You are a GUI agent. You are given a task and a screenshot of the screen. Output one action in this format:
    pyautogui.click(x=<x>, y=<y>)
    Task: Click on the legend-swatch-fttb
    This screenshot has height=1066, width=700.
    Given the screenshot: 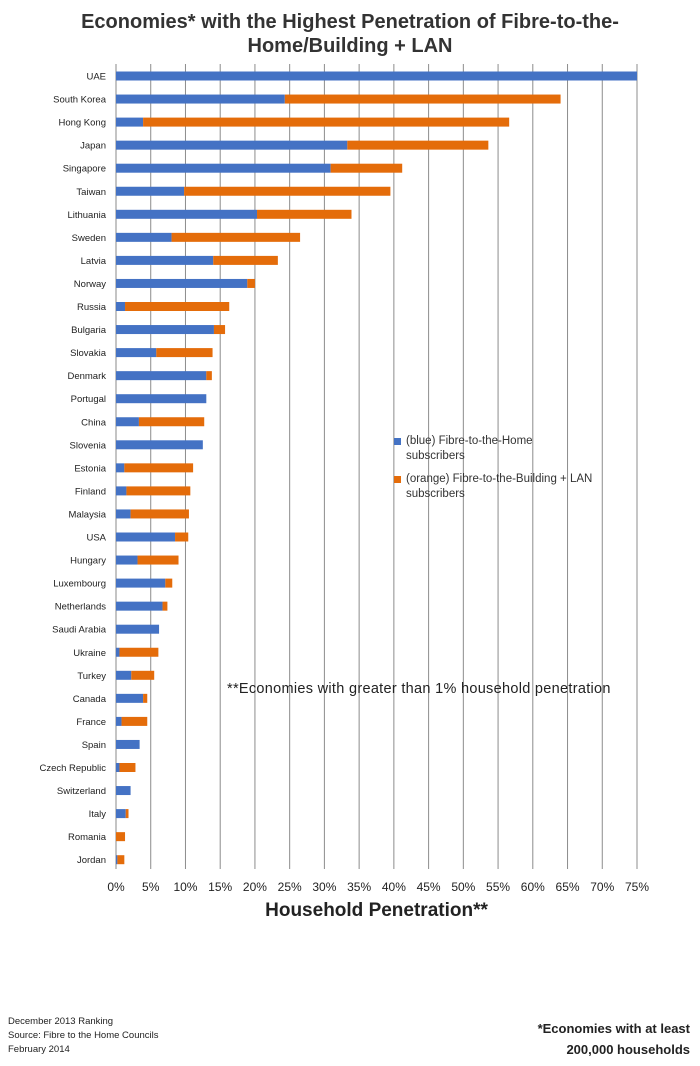 What is the action you would take?
    pyautogui.click(x=397, y=479)
    